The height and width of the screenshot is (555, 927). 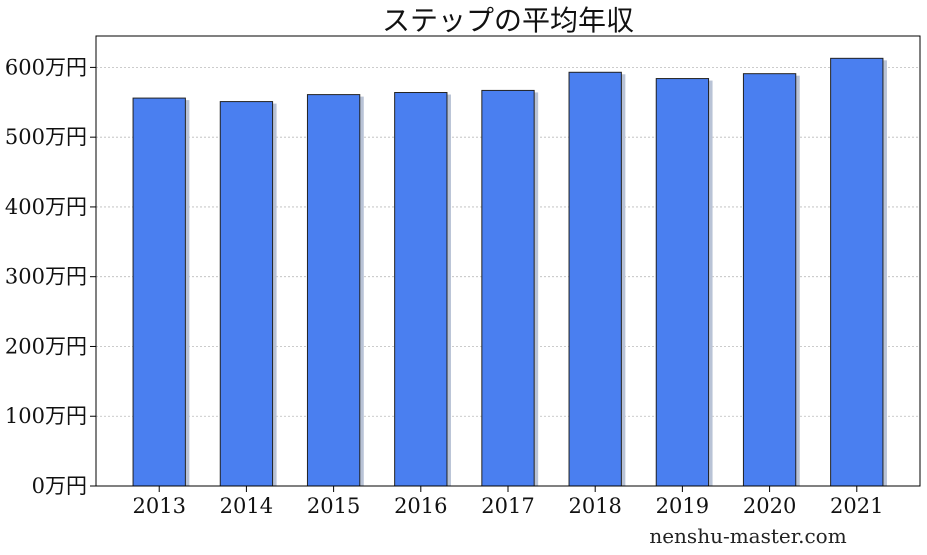 I want to click on x-tick-label: 2017, so click(x=507, y=506).